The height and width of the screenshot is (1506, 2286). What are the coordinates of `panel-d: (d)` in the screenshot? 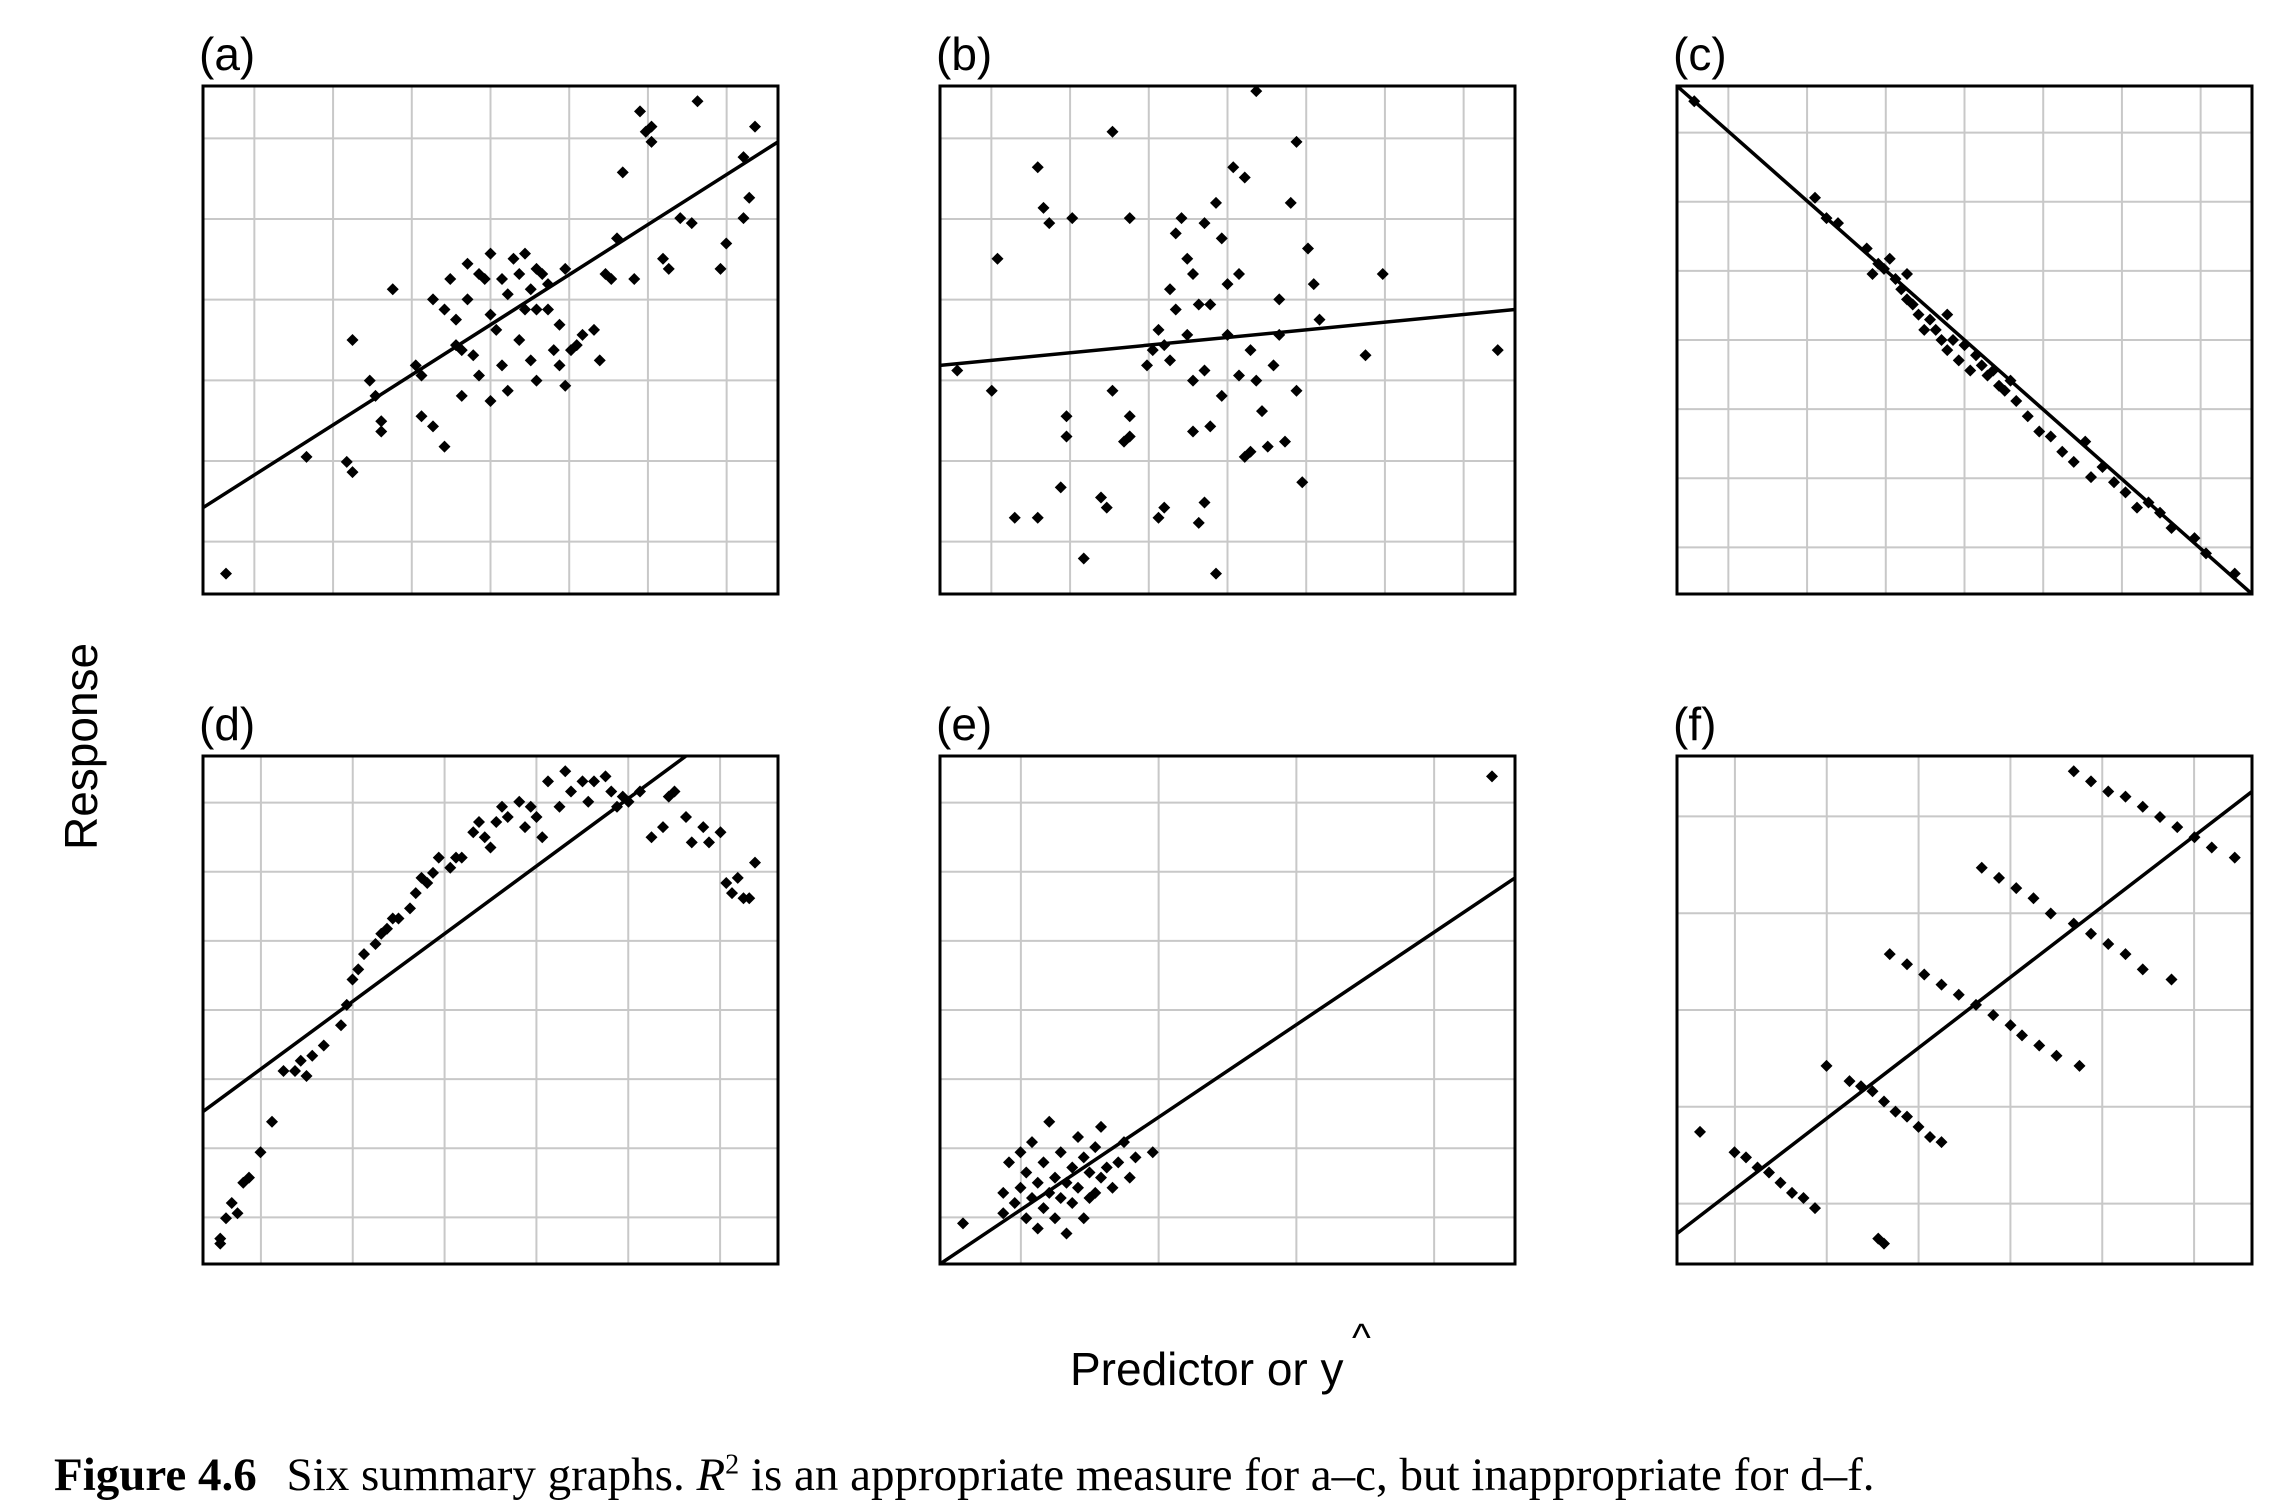 It's located at (489, 982).